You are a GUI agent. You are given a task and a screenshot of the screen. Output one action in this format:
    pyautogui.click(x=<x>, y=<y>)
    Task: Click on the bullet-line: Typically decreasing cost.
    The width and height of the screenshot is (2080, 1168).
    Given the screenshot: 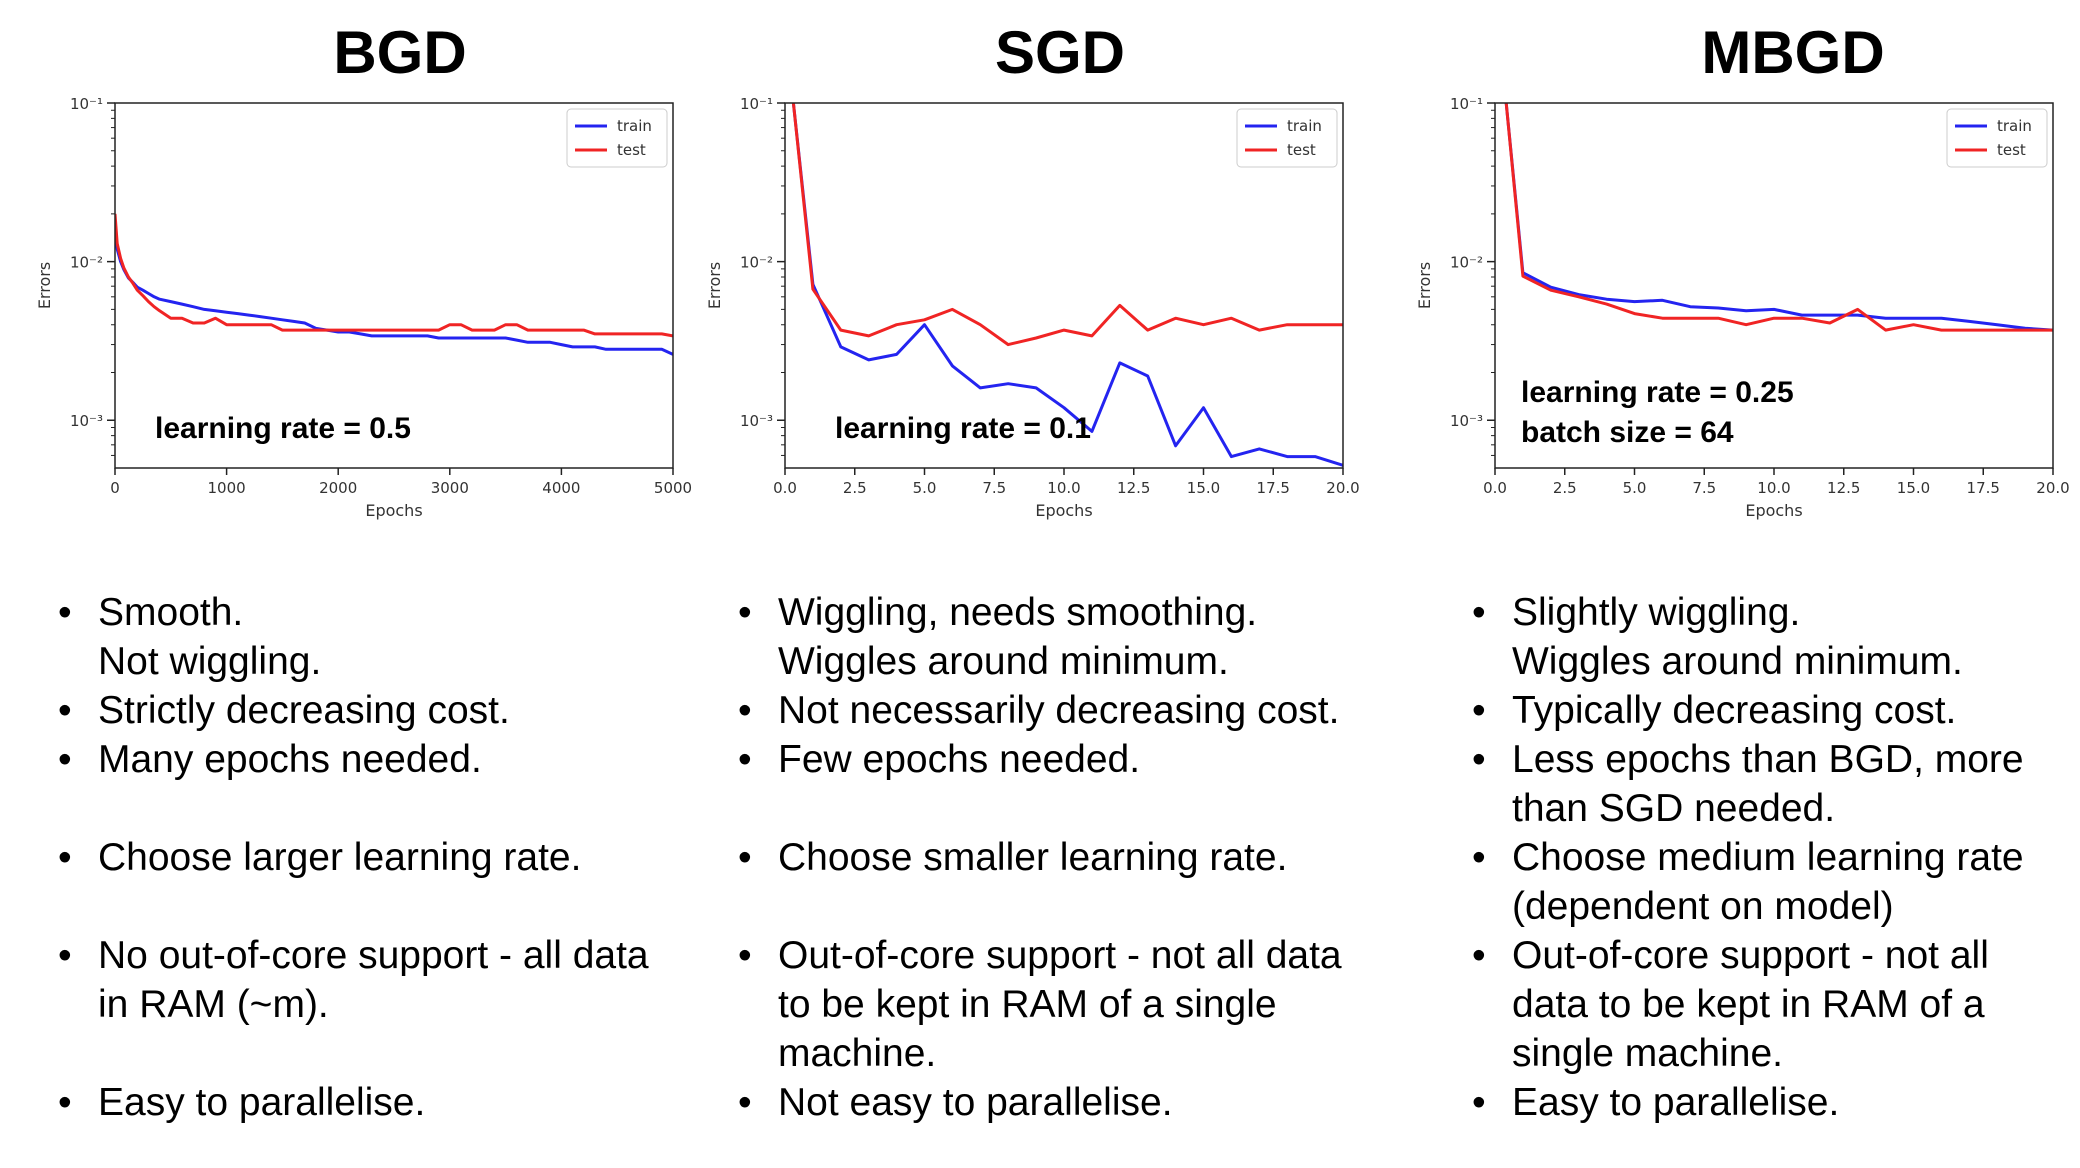 What is the action you would take?
    pyautogui.click(x=1734, y=710)
    